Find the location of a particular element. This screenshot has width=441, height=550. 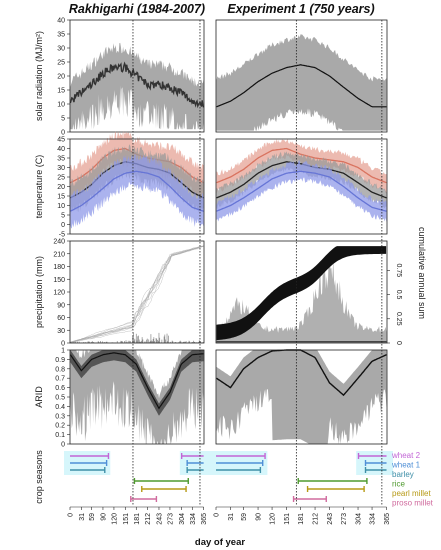

y-tick-label: 0.9 is located at coordinates (60, 360).